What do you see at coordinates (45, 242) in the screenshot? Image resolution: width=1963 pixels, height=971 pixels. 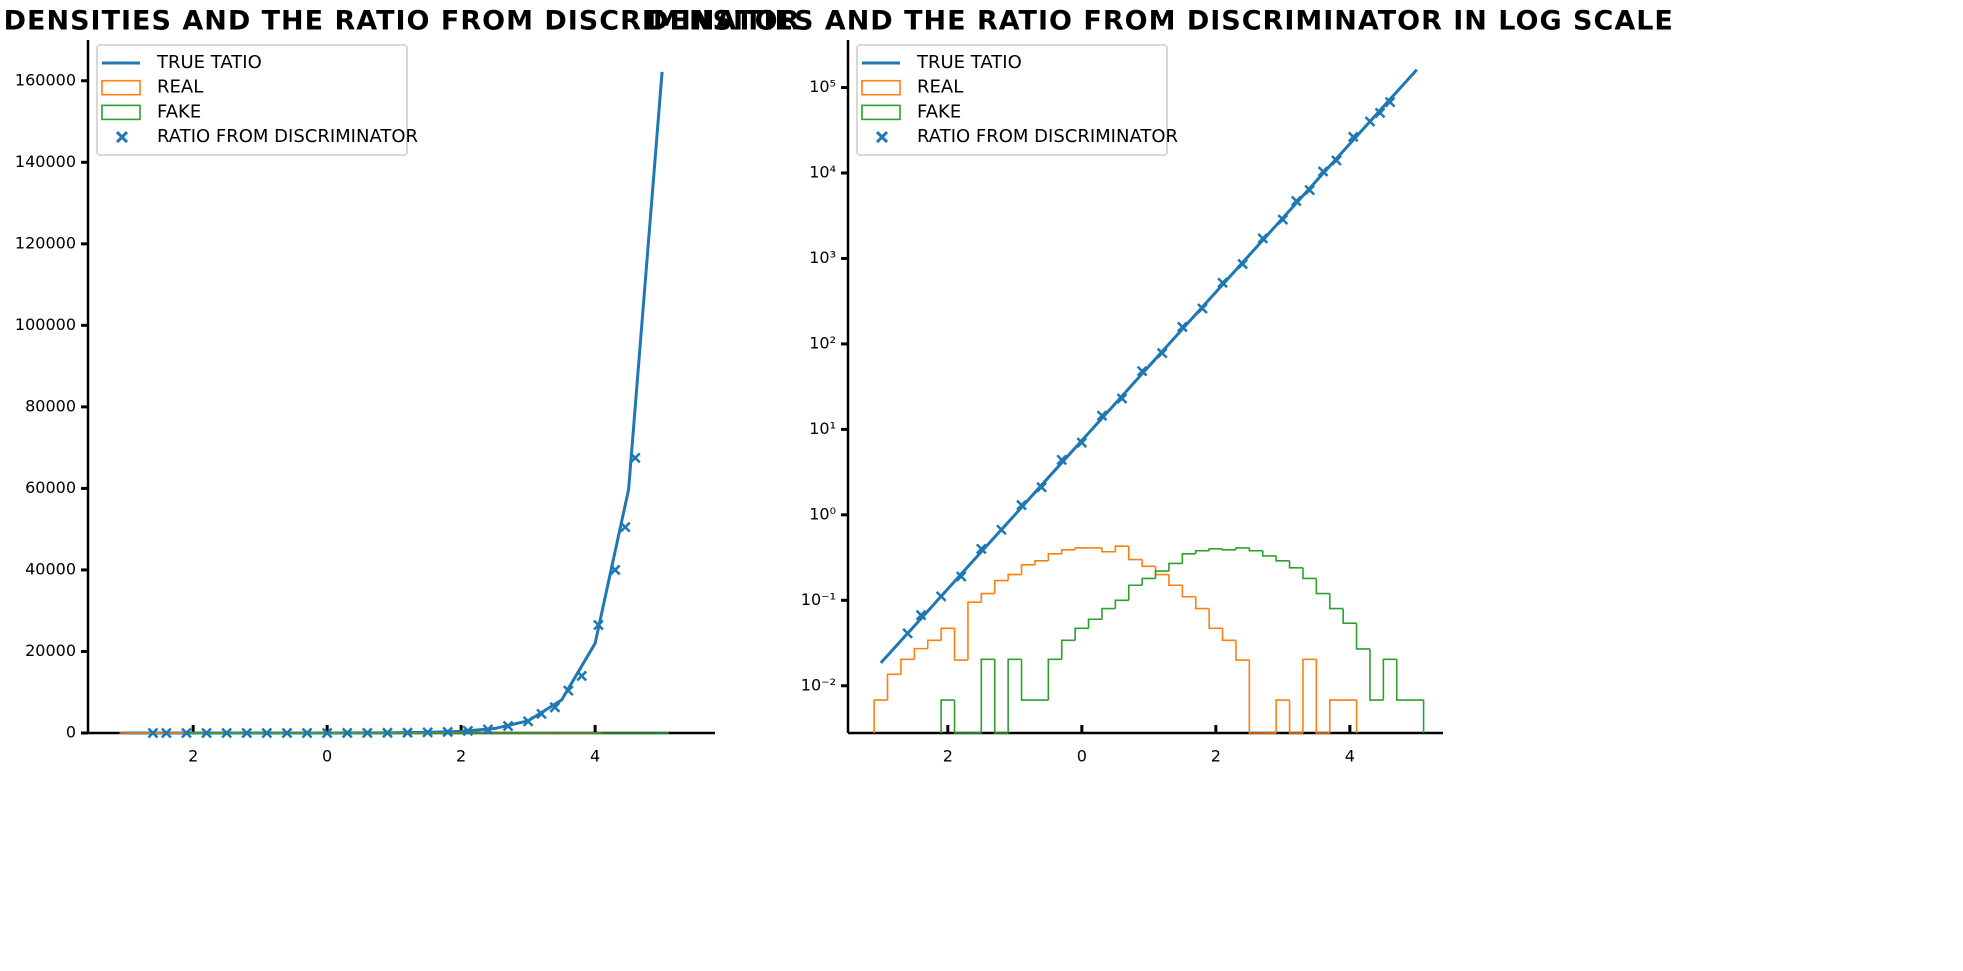 I see `y-tick-label: 120000` at bounding box center [45, 242].